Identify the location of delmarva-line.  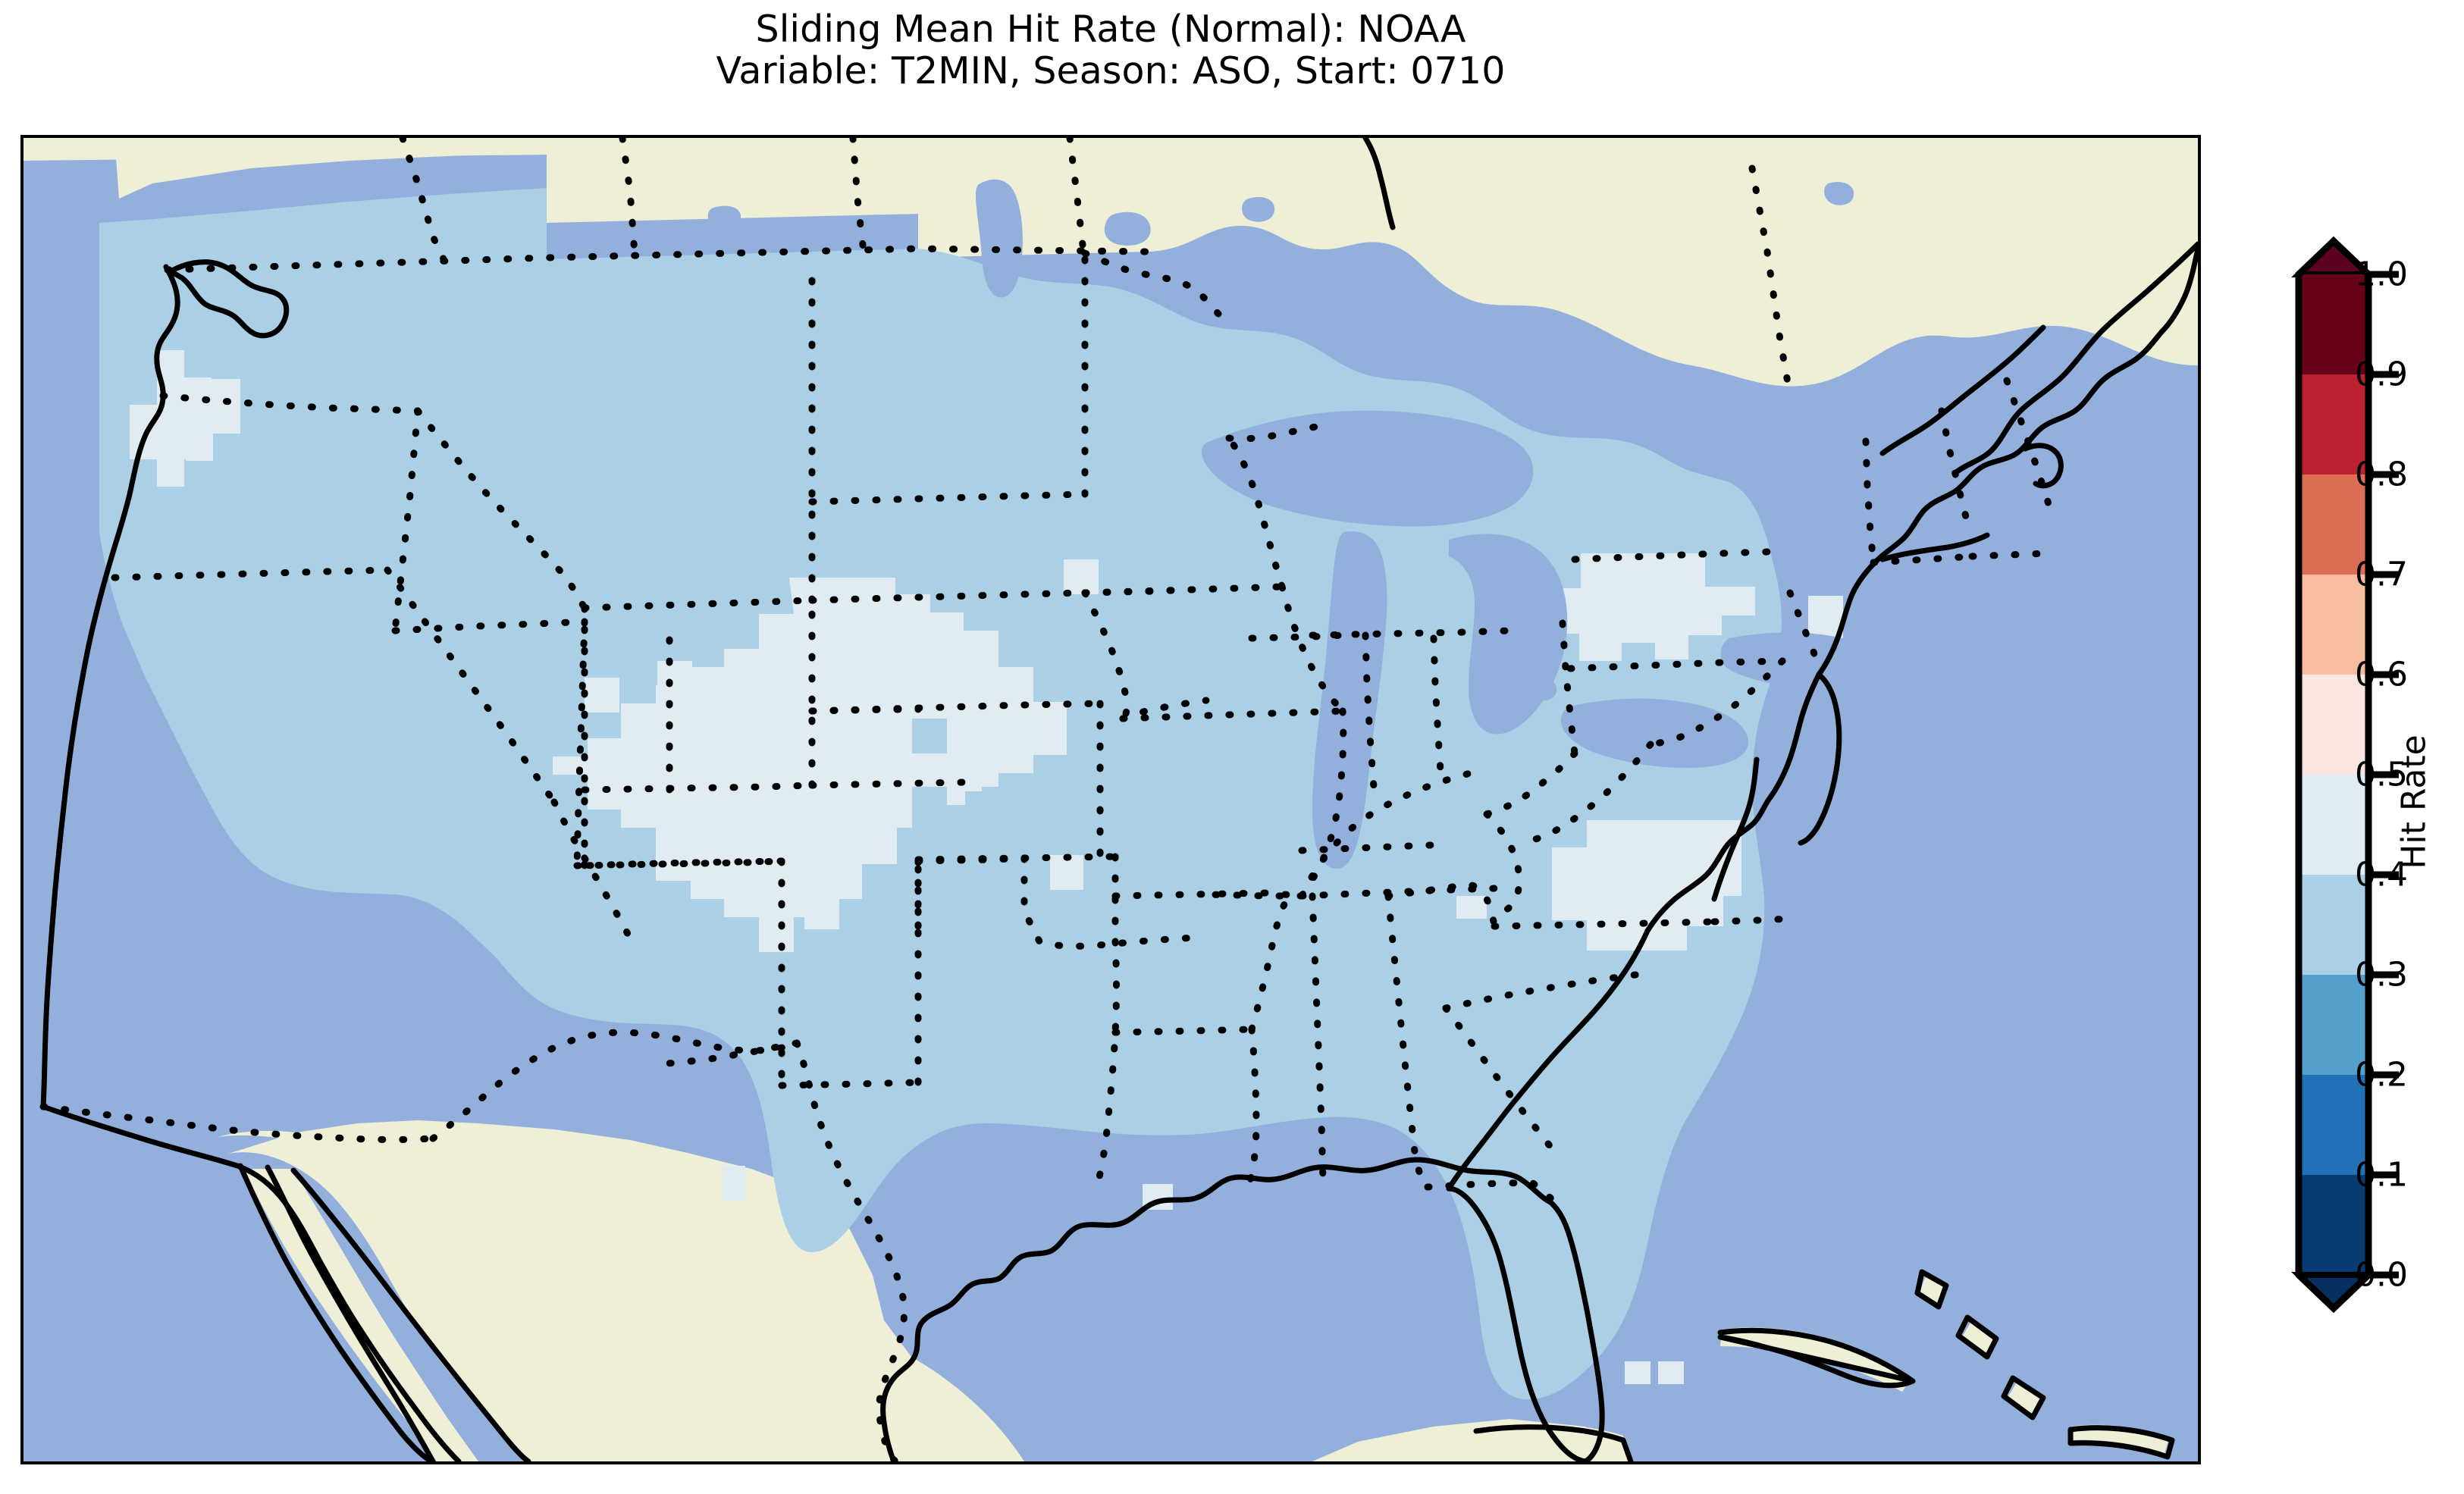
(1820, 759).